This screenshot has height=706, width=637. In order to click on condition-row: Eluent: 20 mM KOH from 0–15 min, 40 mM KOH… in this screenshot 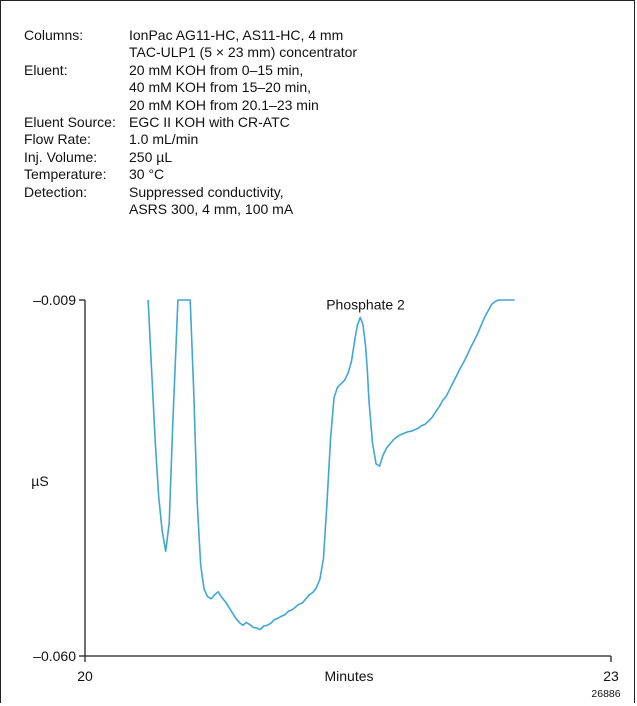, I will do `click(190, 88)`.